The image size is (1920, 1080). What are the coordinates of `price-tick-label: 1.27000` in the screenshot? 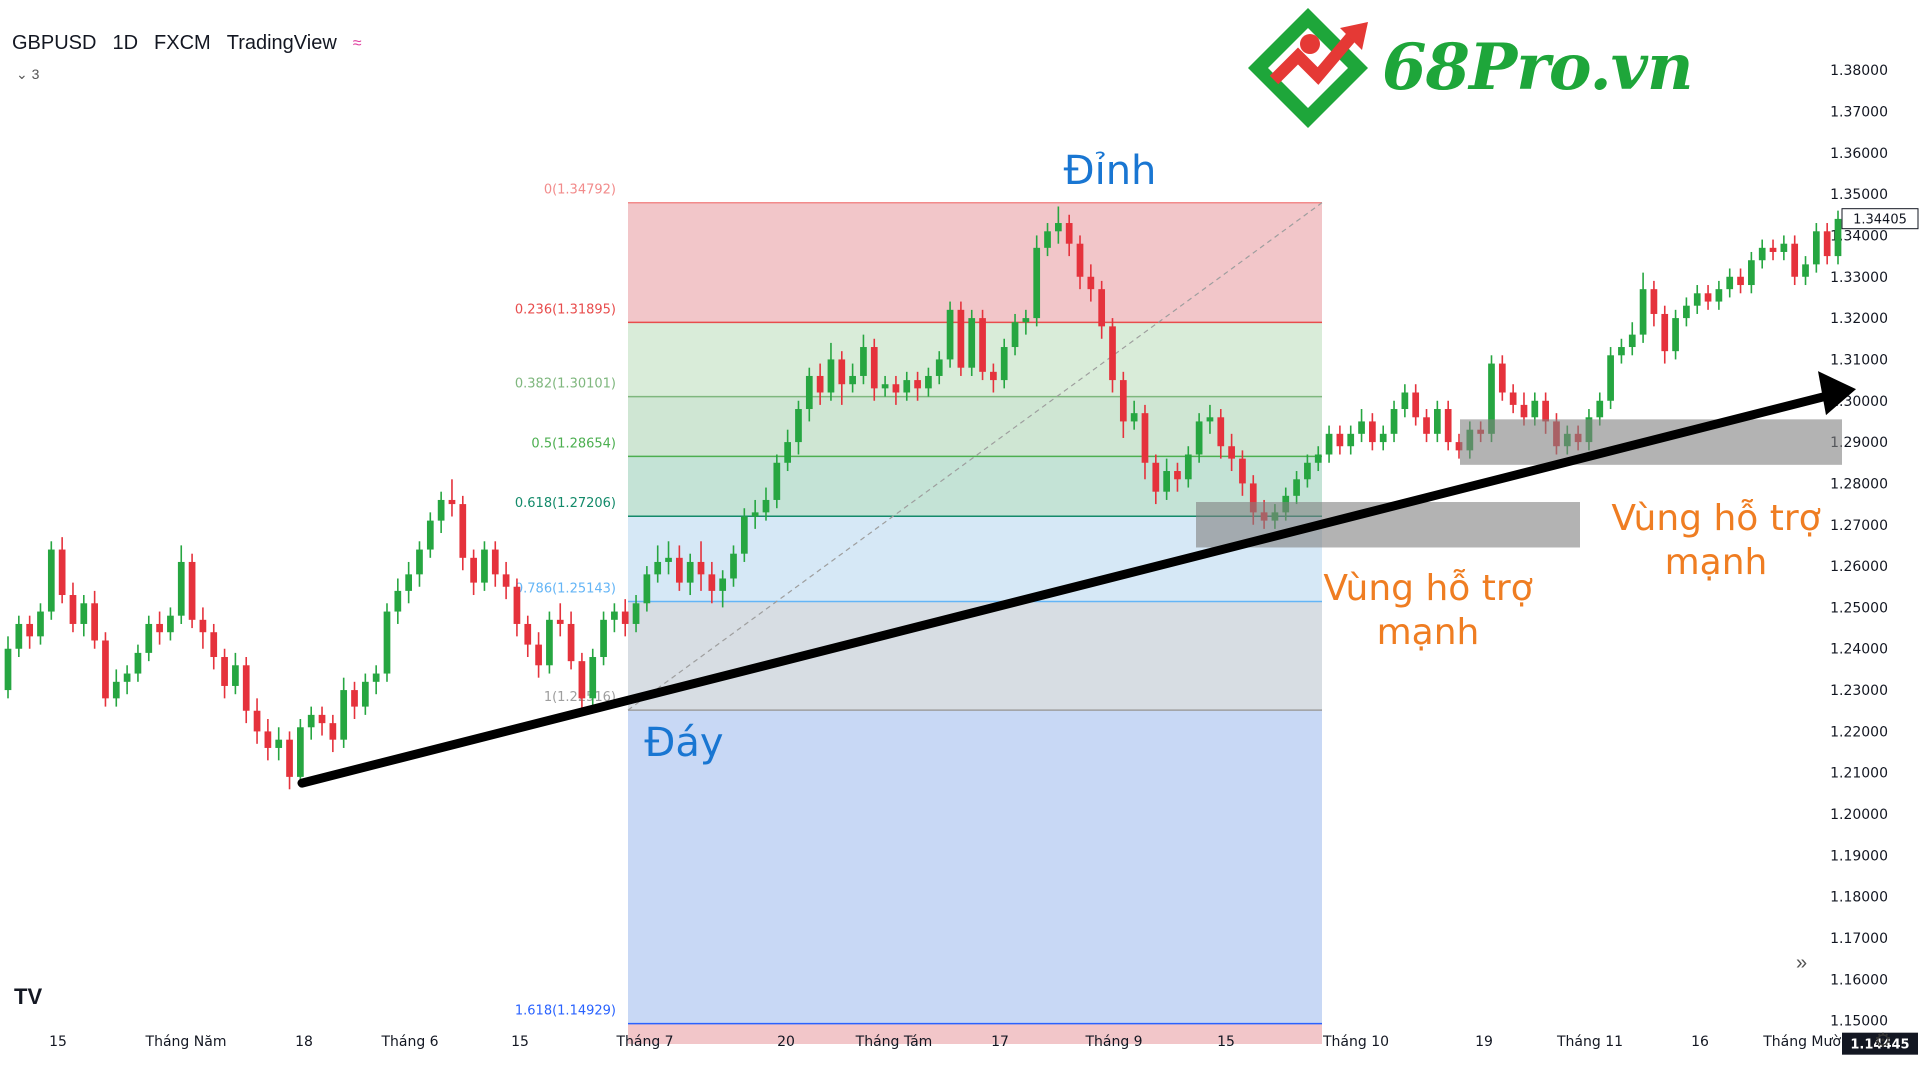 It's located at (1859, 526).